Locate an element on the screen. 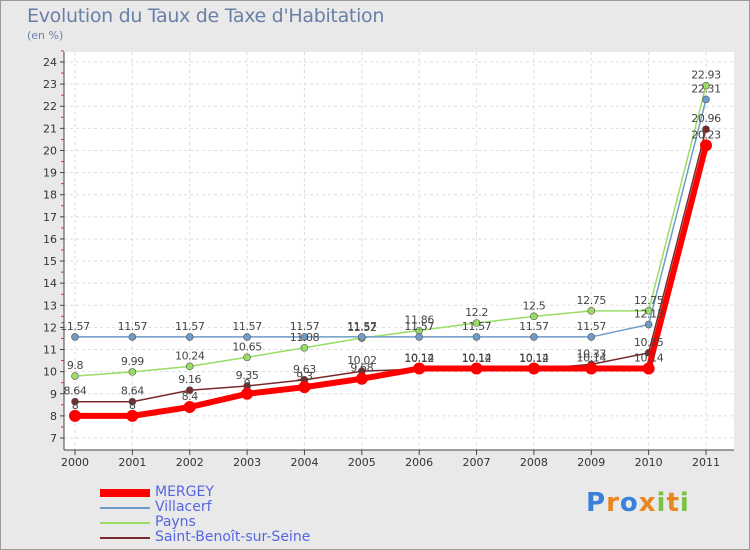 The width and height of the screenshot is (750, 550). data-label: 8 is located at coordinates (132, 405).